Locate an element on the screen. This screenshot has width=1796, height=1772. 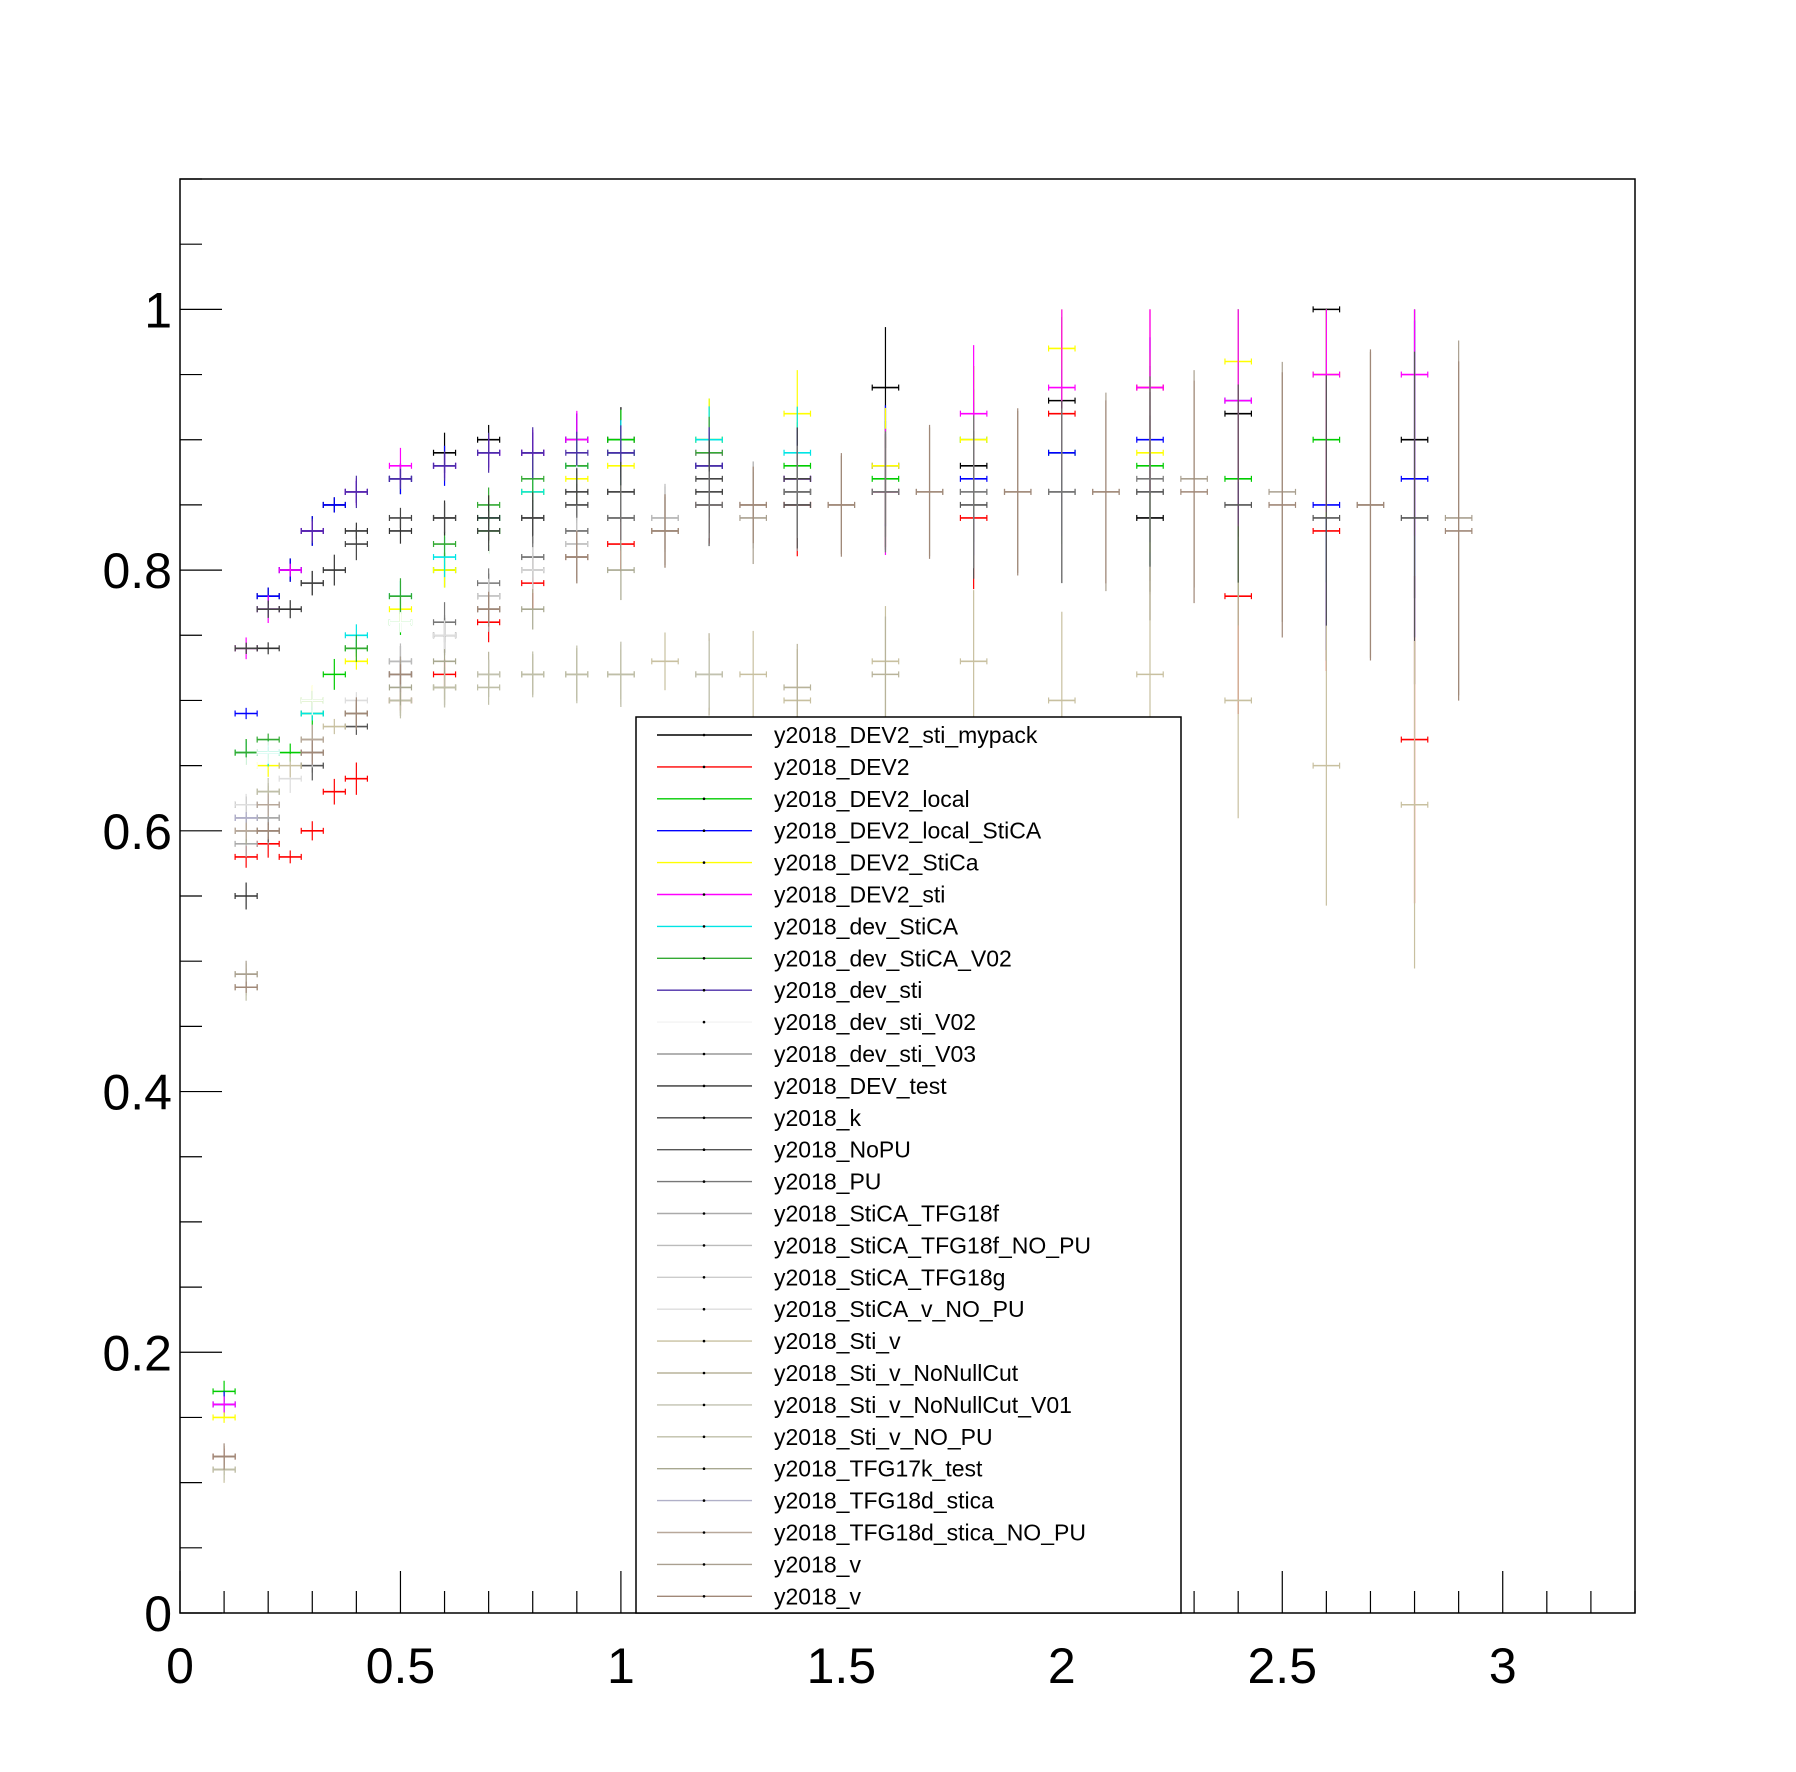
legend-entry: y2018_dev_sti_V03 is located at coordinates (816, 1054).